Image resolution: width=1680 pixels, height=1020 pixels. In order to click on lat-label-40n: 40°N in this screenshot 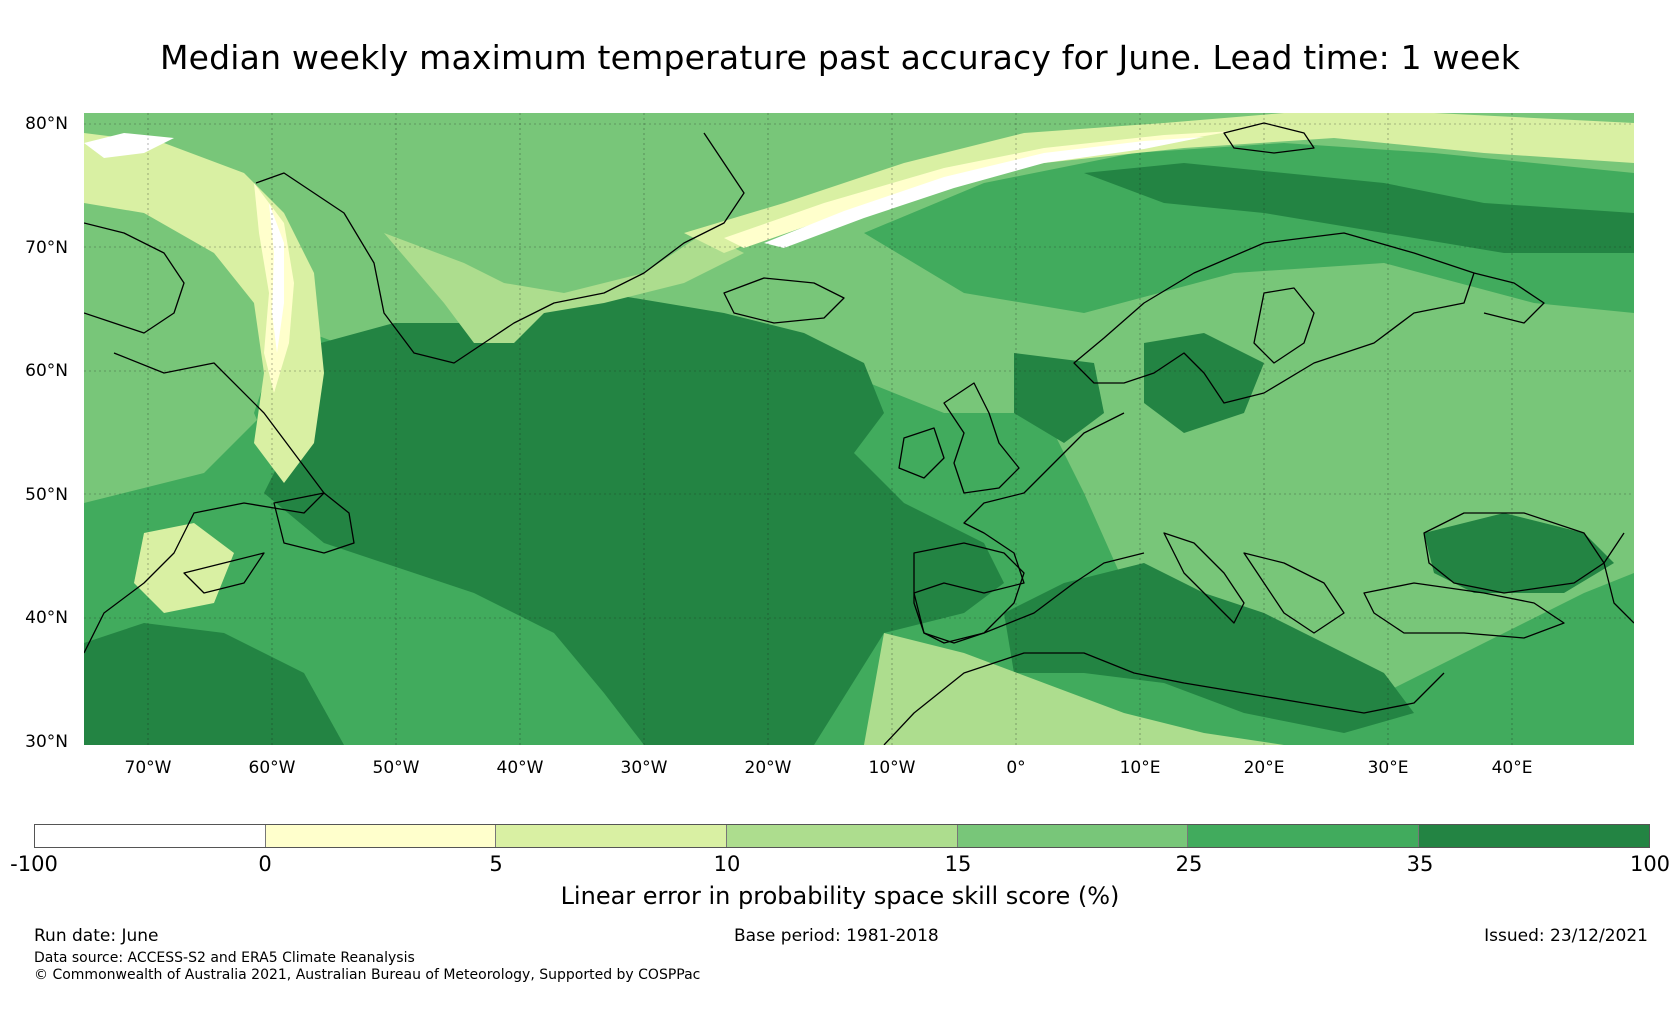, I will do `click(46, 618)`.